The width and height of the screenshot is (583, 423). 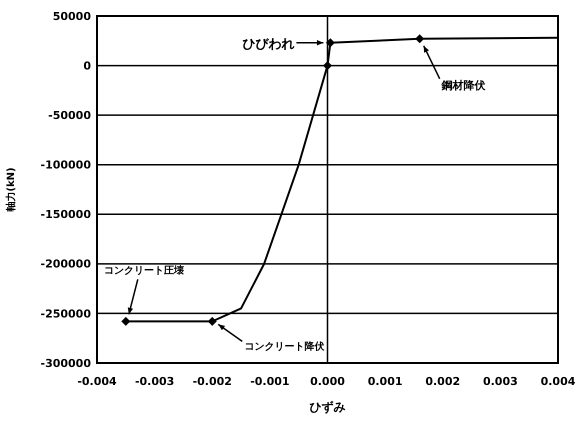 I want to click on x-tick-label: -0.004, so click(x=97, y=381).